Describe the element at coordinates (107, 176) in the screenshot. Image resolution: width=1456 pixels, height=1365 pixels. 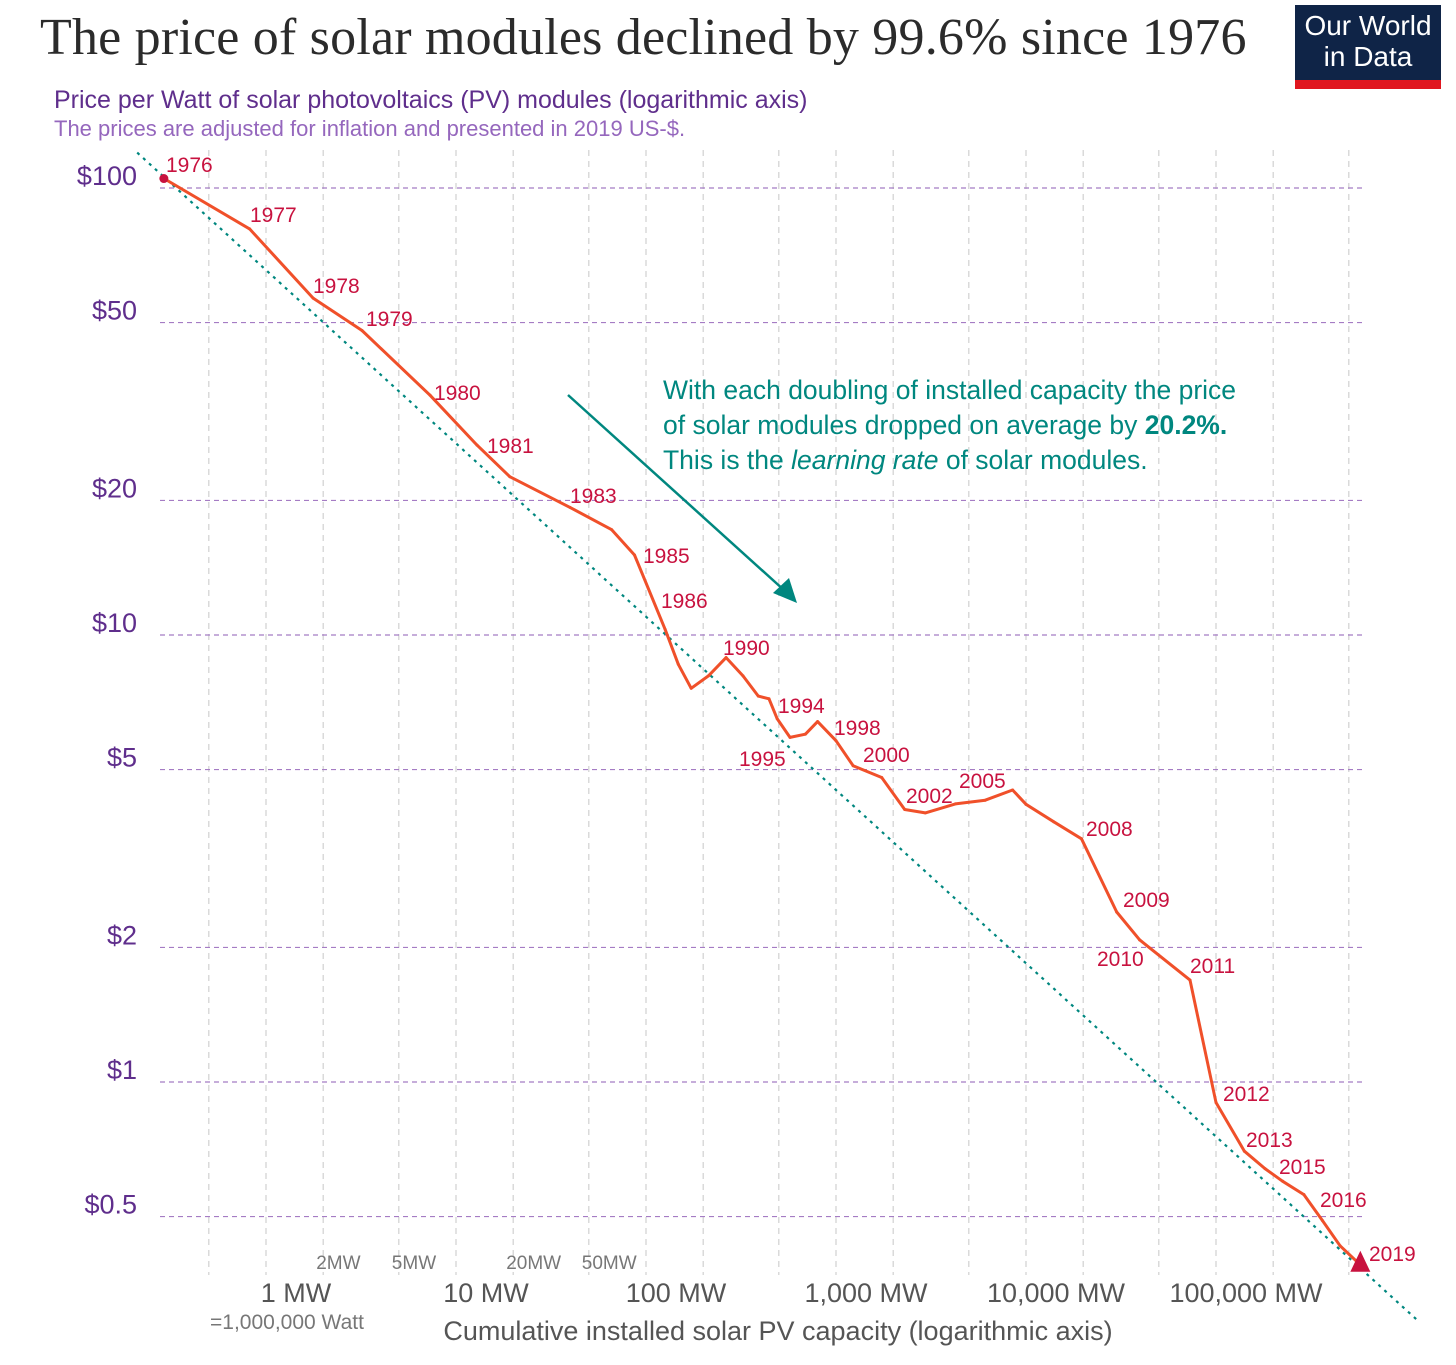
I see `y-tick-label: $100` at that location.